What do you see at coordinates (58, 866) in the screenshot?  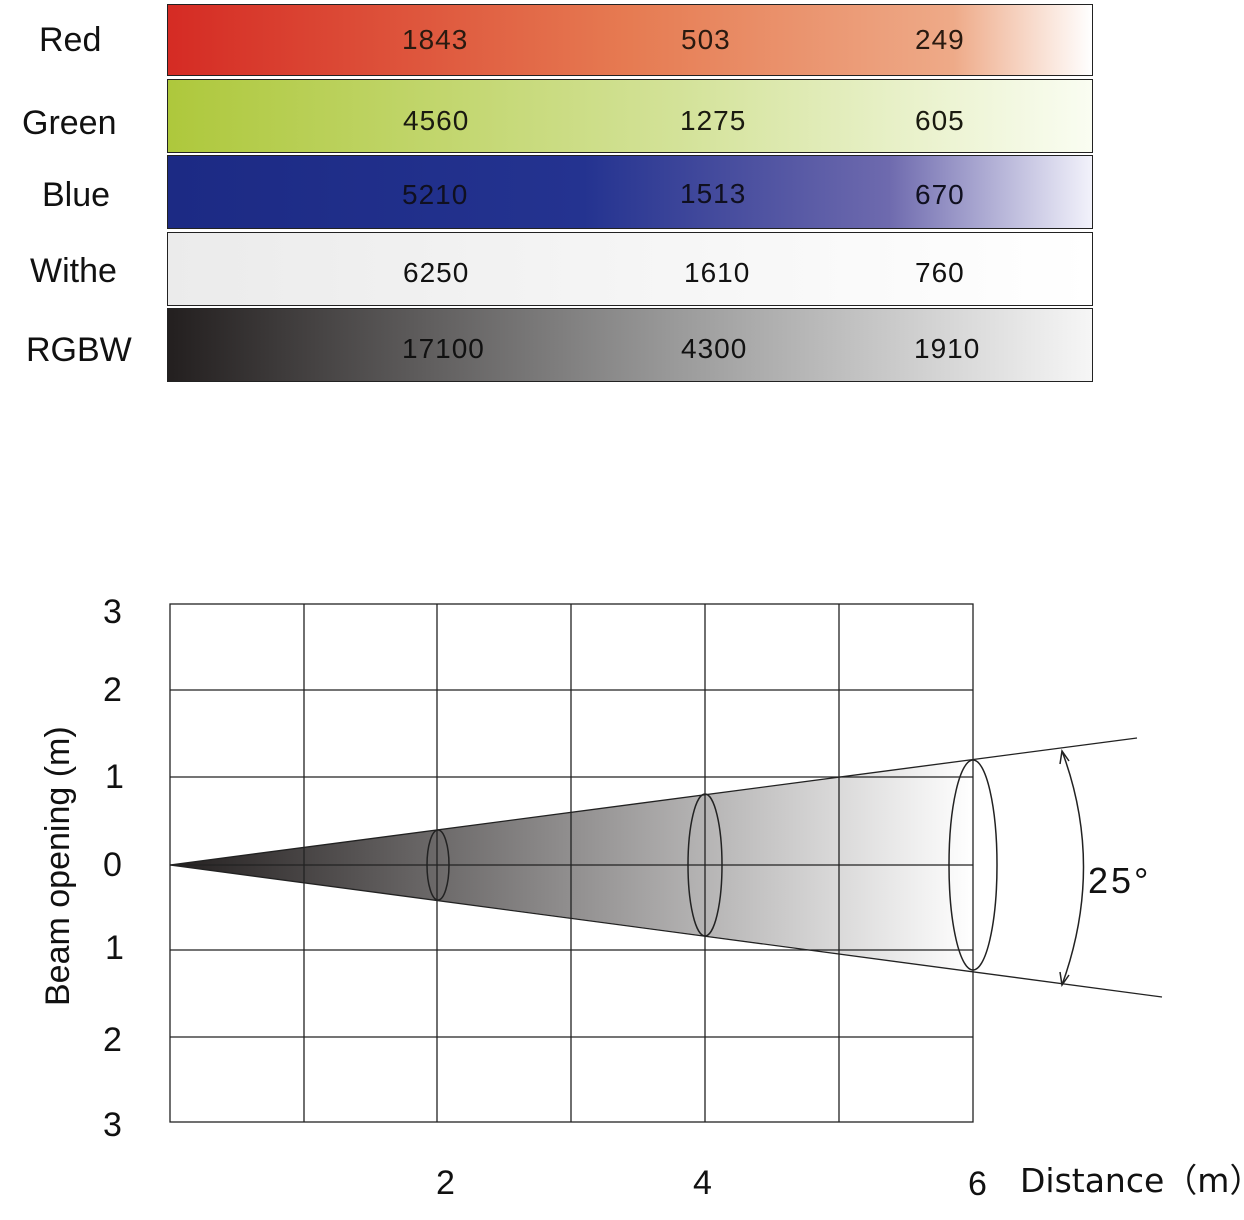 I see `y-axis-label: Beam opening (m)` at bounding box center [58, 866].